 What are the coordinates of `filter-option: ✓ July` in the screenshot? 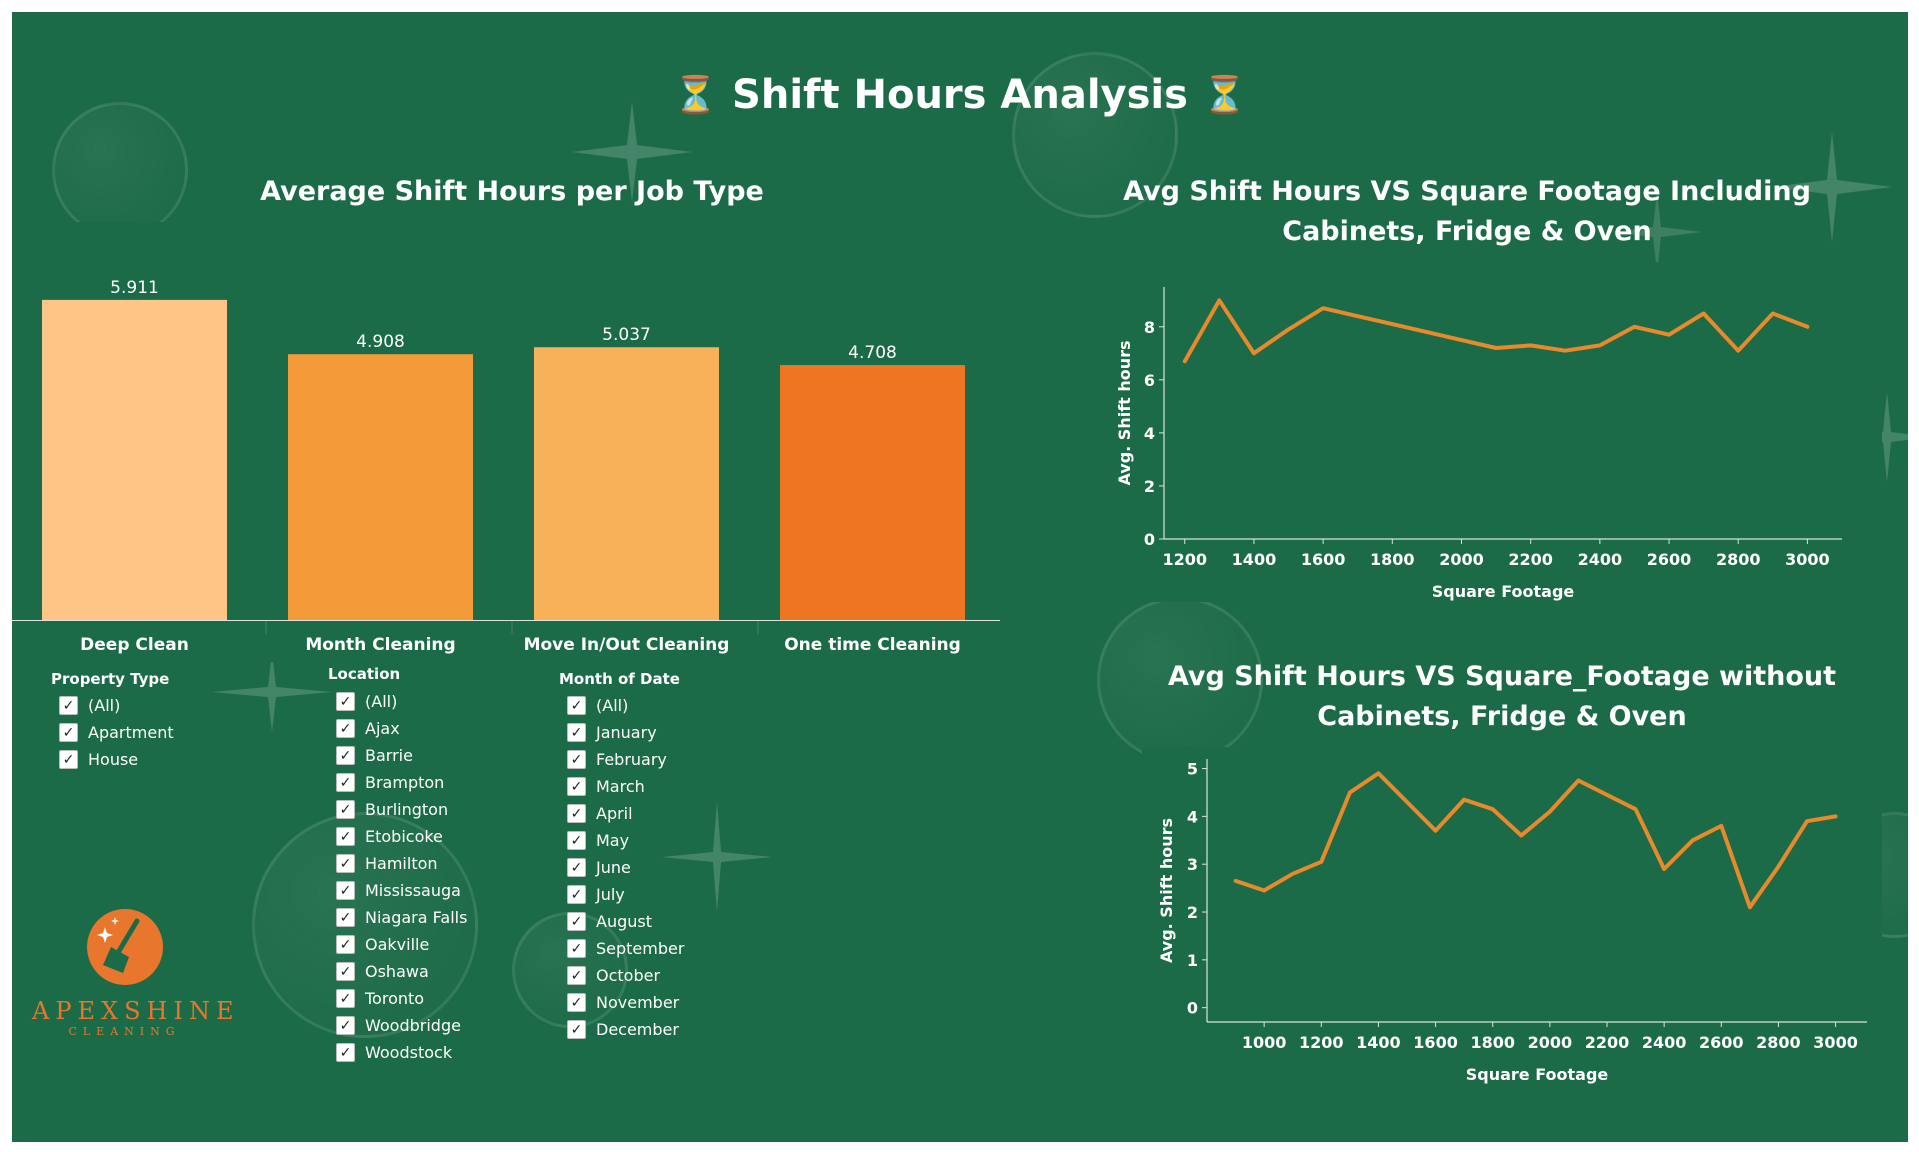 It's located at (625, 894).